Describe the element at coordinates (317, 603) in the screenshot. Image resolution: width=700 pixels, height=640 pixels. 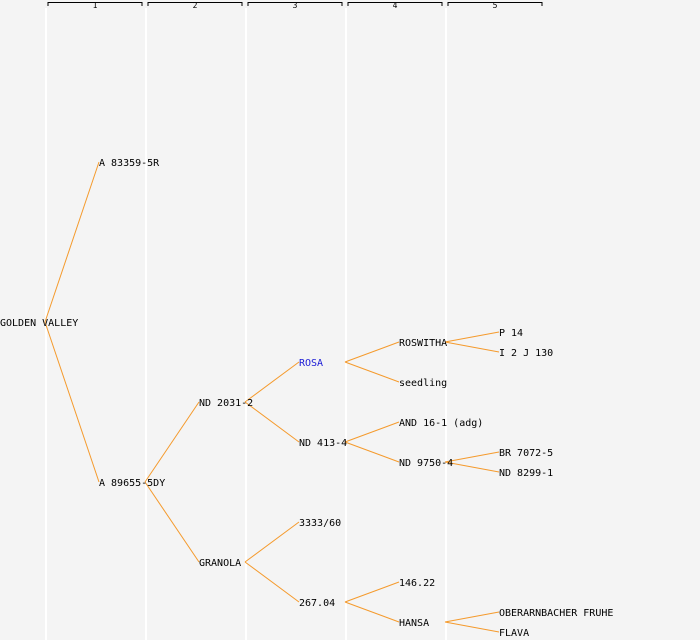
I see `parent-variety-label: 267.04` at that location.